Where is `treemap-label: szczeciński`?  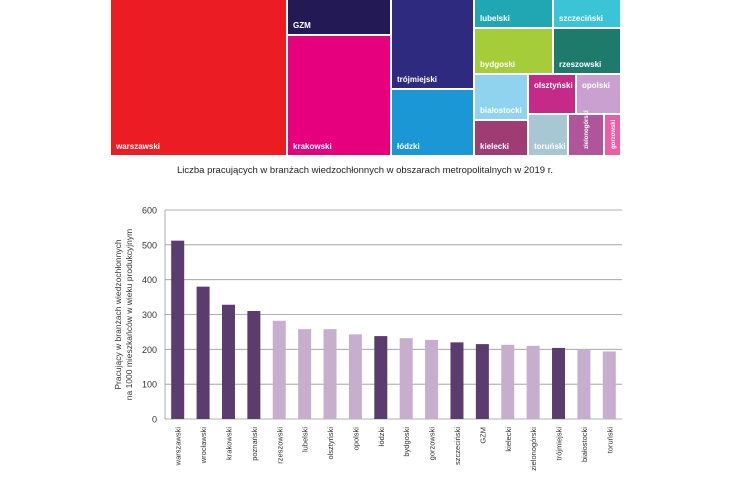
treemap-label: szczeciński is located at coordinates (581, 18).